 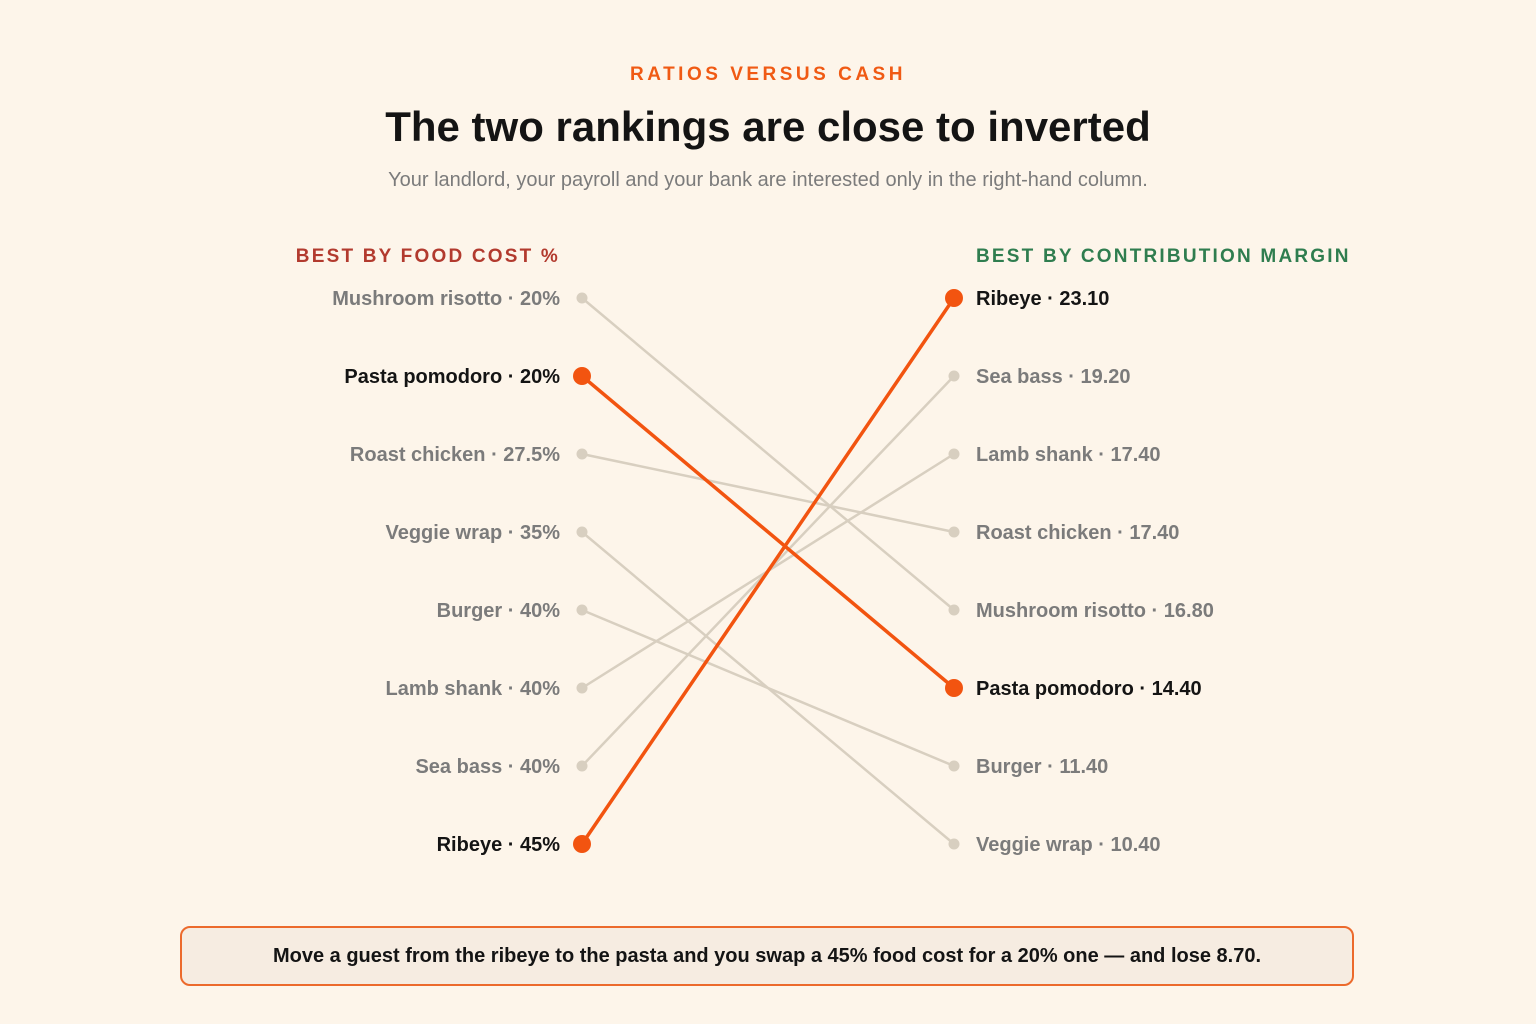 What do you see at coordinates (1077, 533) in the screenshot?
I see `right-label-roast-chicken: Roast chicken · 17.40` at bounding box center [1077, 533].